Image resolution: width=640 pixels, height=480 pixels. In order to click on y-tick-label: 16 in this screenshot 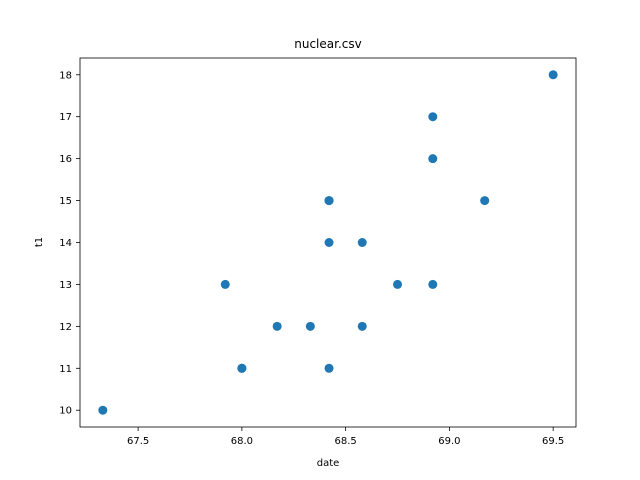, I will do `click(65, 159)`.